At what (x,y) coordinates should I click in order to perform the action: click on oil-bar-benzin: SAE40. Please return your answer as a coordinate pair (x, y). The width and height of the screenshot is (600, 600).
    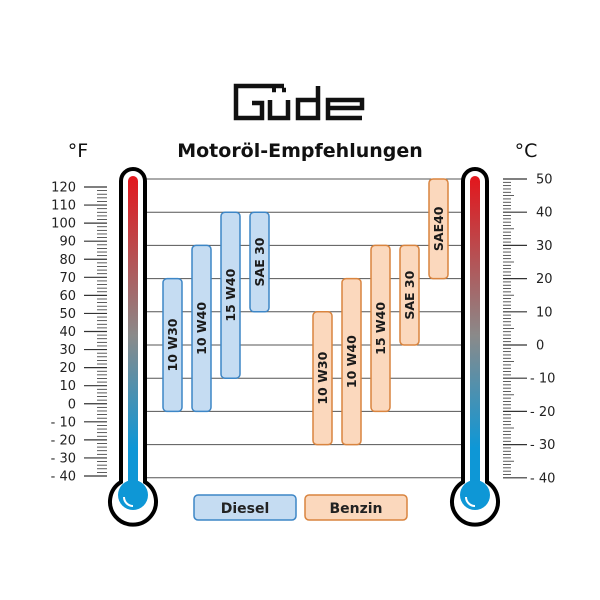
    Looking at the image, I should click on (438, 229).